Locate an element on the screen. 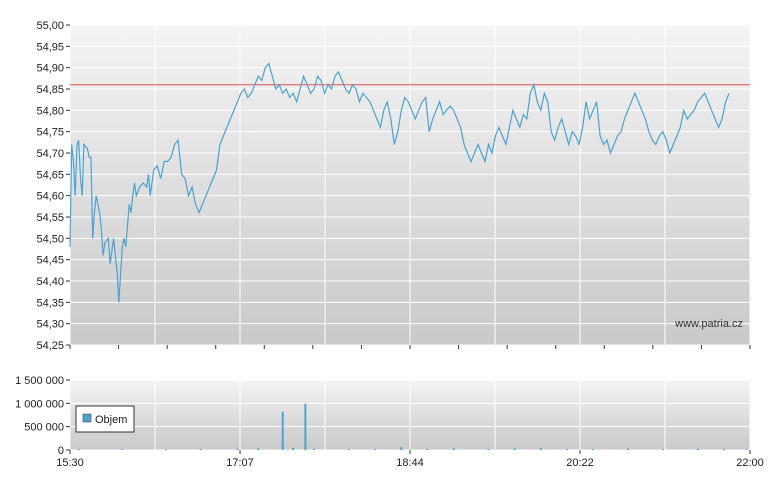 This screenshot has height=495, width=780. price-y-tick-label: 54,50 is located at coordinates (50, 239).